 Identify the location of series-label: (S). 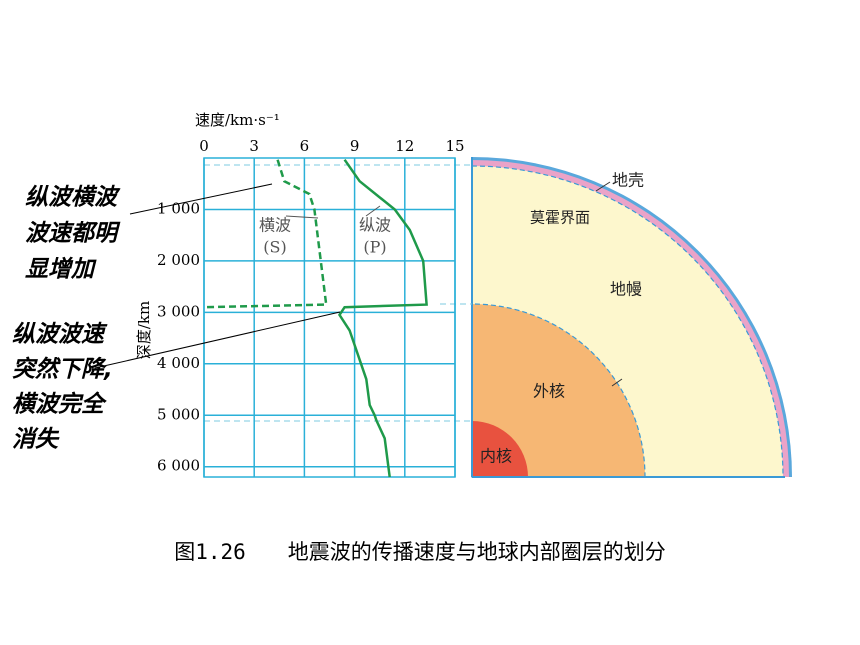
(274, 247).